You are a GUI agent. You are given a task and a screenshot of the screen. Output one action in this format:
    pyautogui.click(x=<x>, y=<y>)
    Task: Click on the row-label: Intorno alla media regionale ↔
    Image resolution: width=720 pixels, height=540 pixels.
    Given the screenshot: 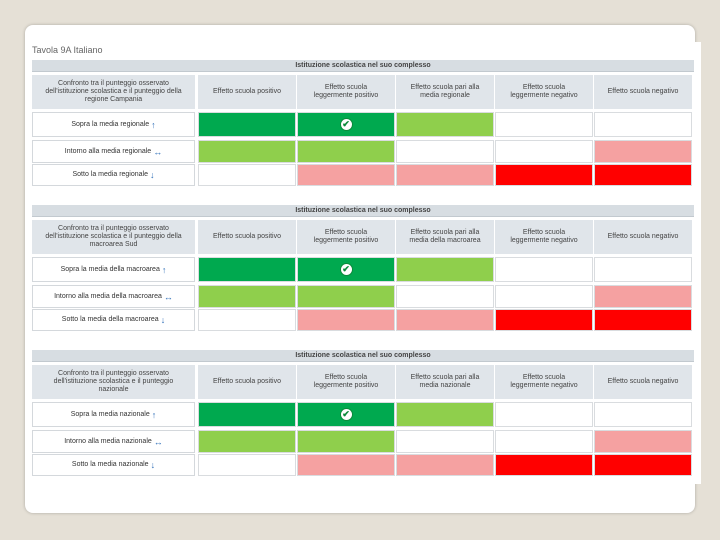 What is the action you would take?
    pyautogui.click(x=113, y=151)
    